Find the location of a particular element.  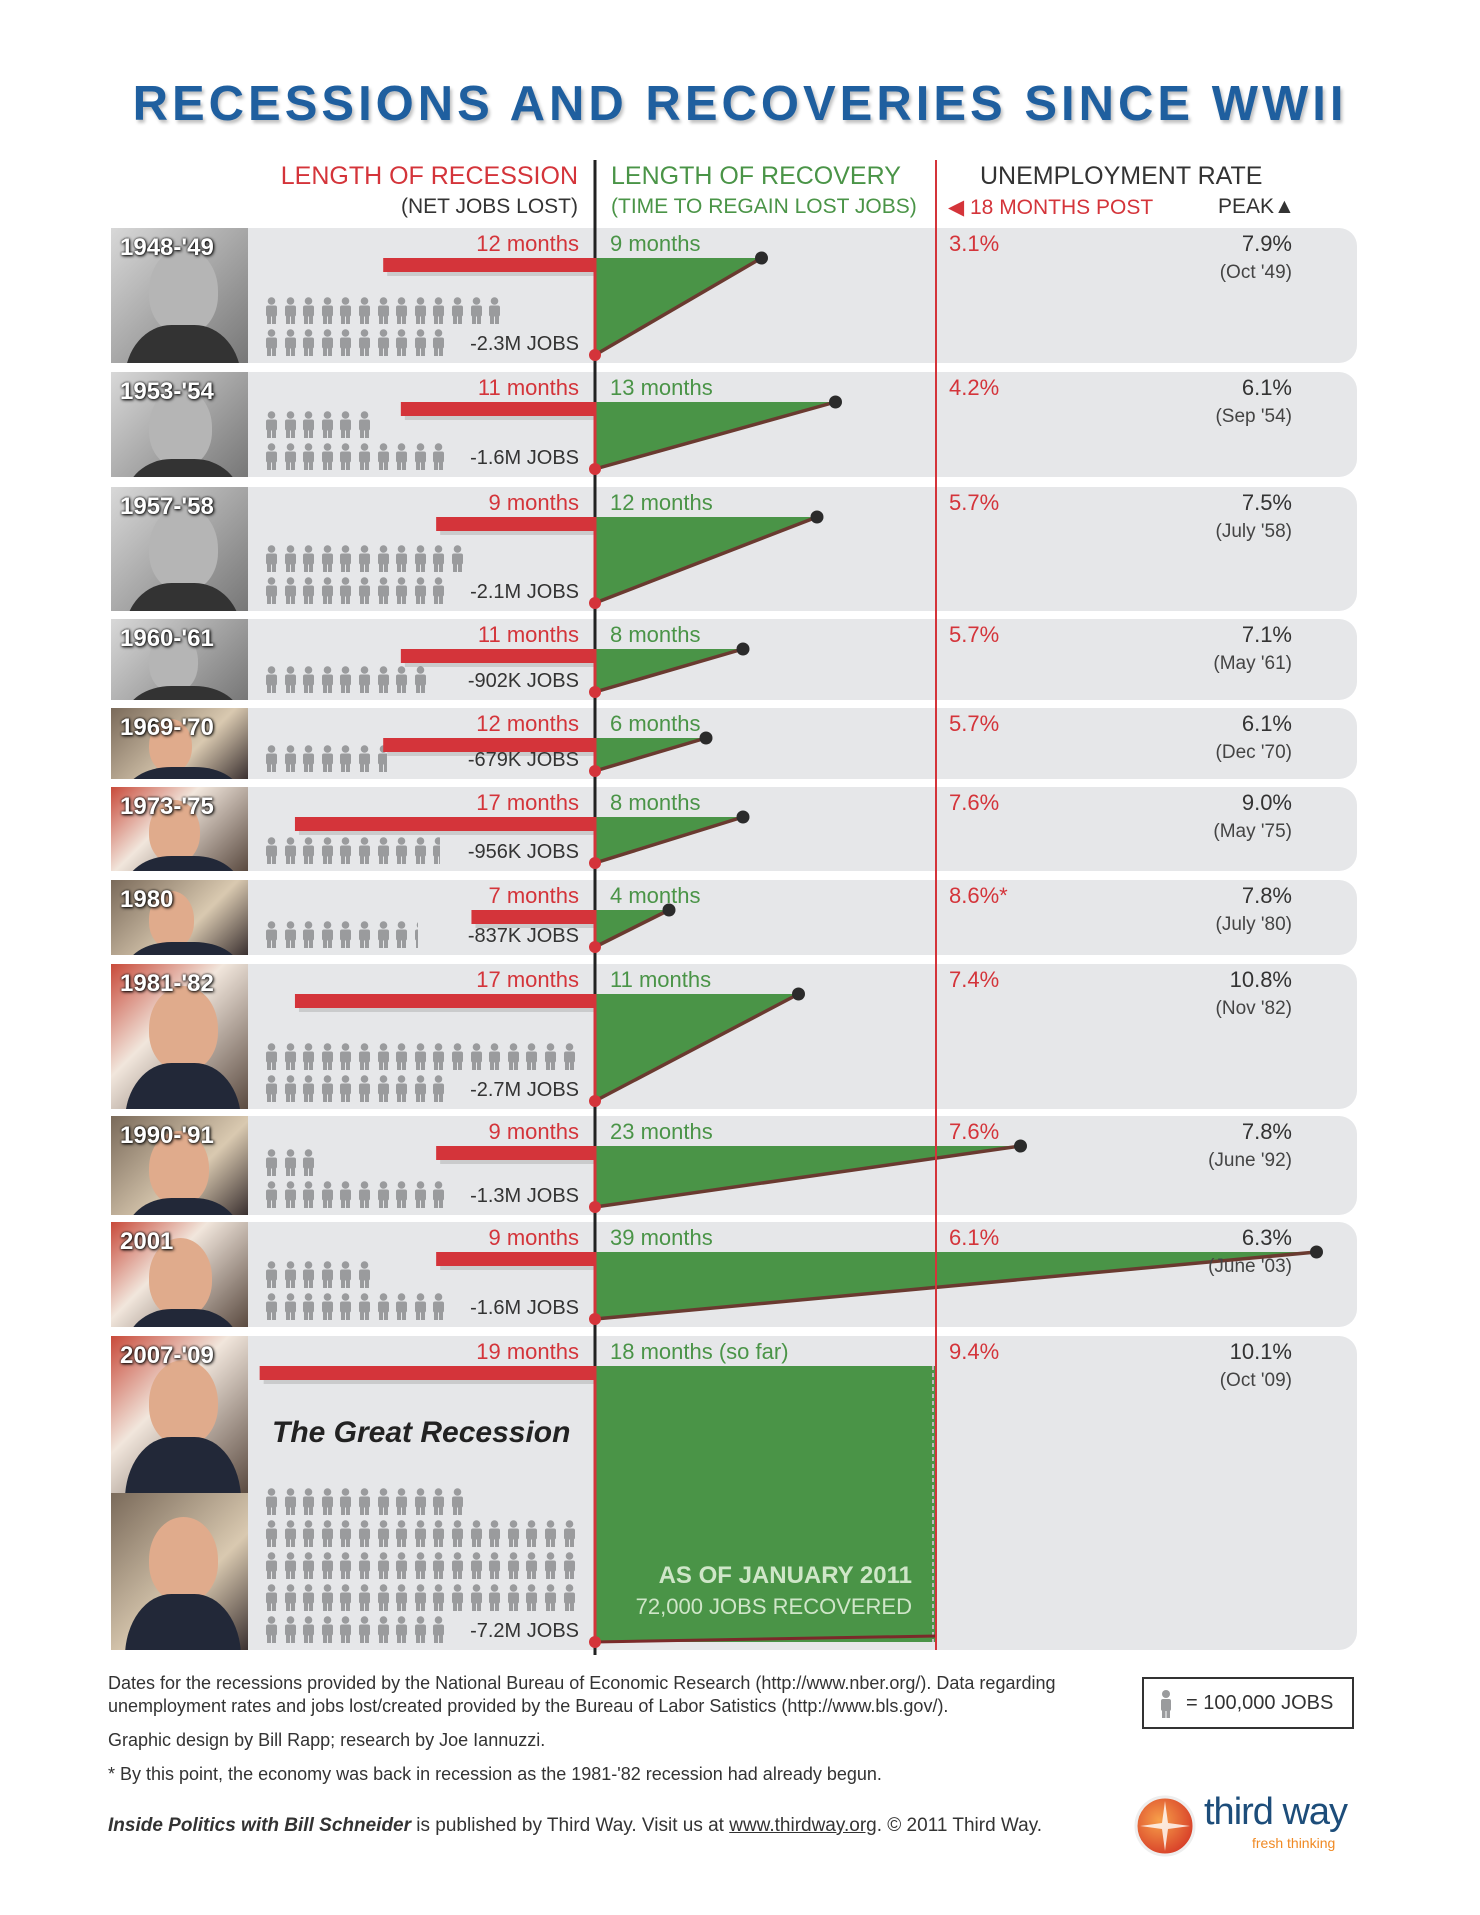

jobs-lost-label: -1.3M JOBS is located at coordinates (524, 1196).